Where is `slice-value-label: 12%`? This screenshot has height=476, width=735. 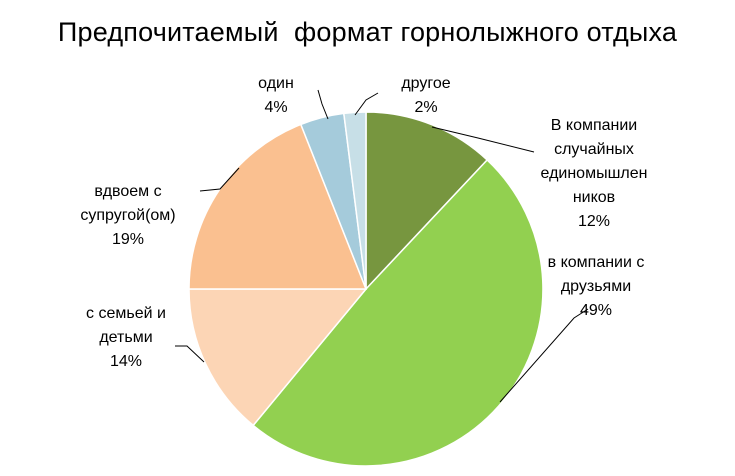
slice-value-label: 12% is located at coordinates (594, 221).